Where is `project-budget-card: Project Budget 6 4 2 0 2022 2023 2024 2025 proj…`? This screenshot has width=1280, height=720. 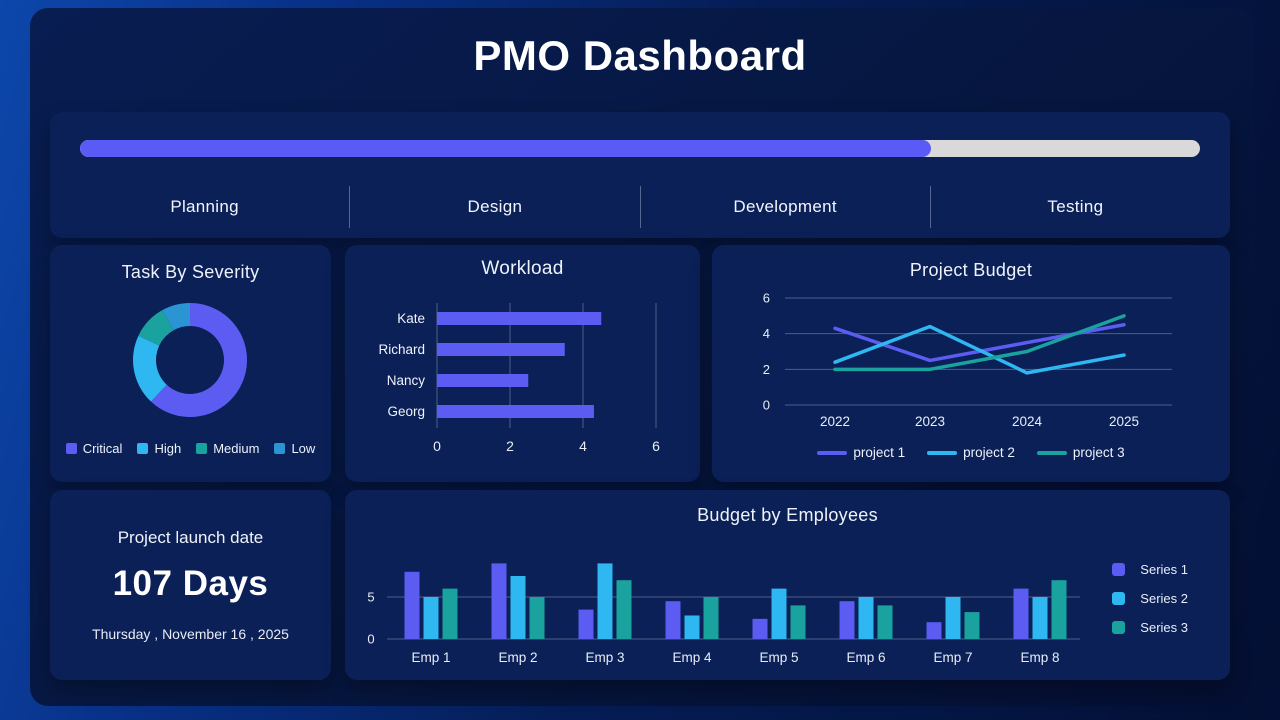
project-budget-card: Project Budget 6 4 2 0 2022 2023 2024 2025 proj… is located at coordinates (971, 363).